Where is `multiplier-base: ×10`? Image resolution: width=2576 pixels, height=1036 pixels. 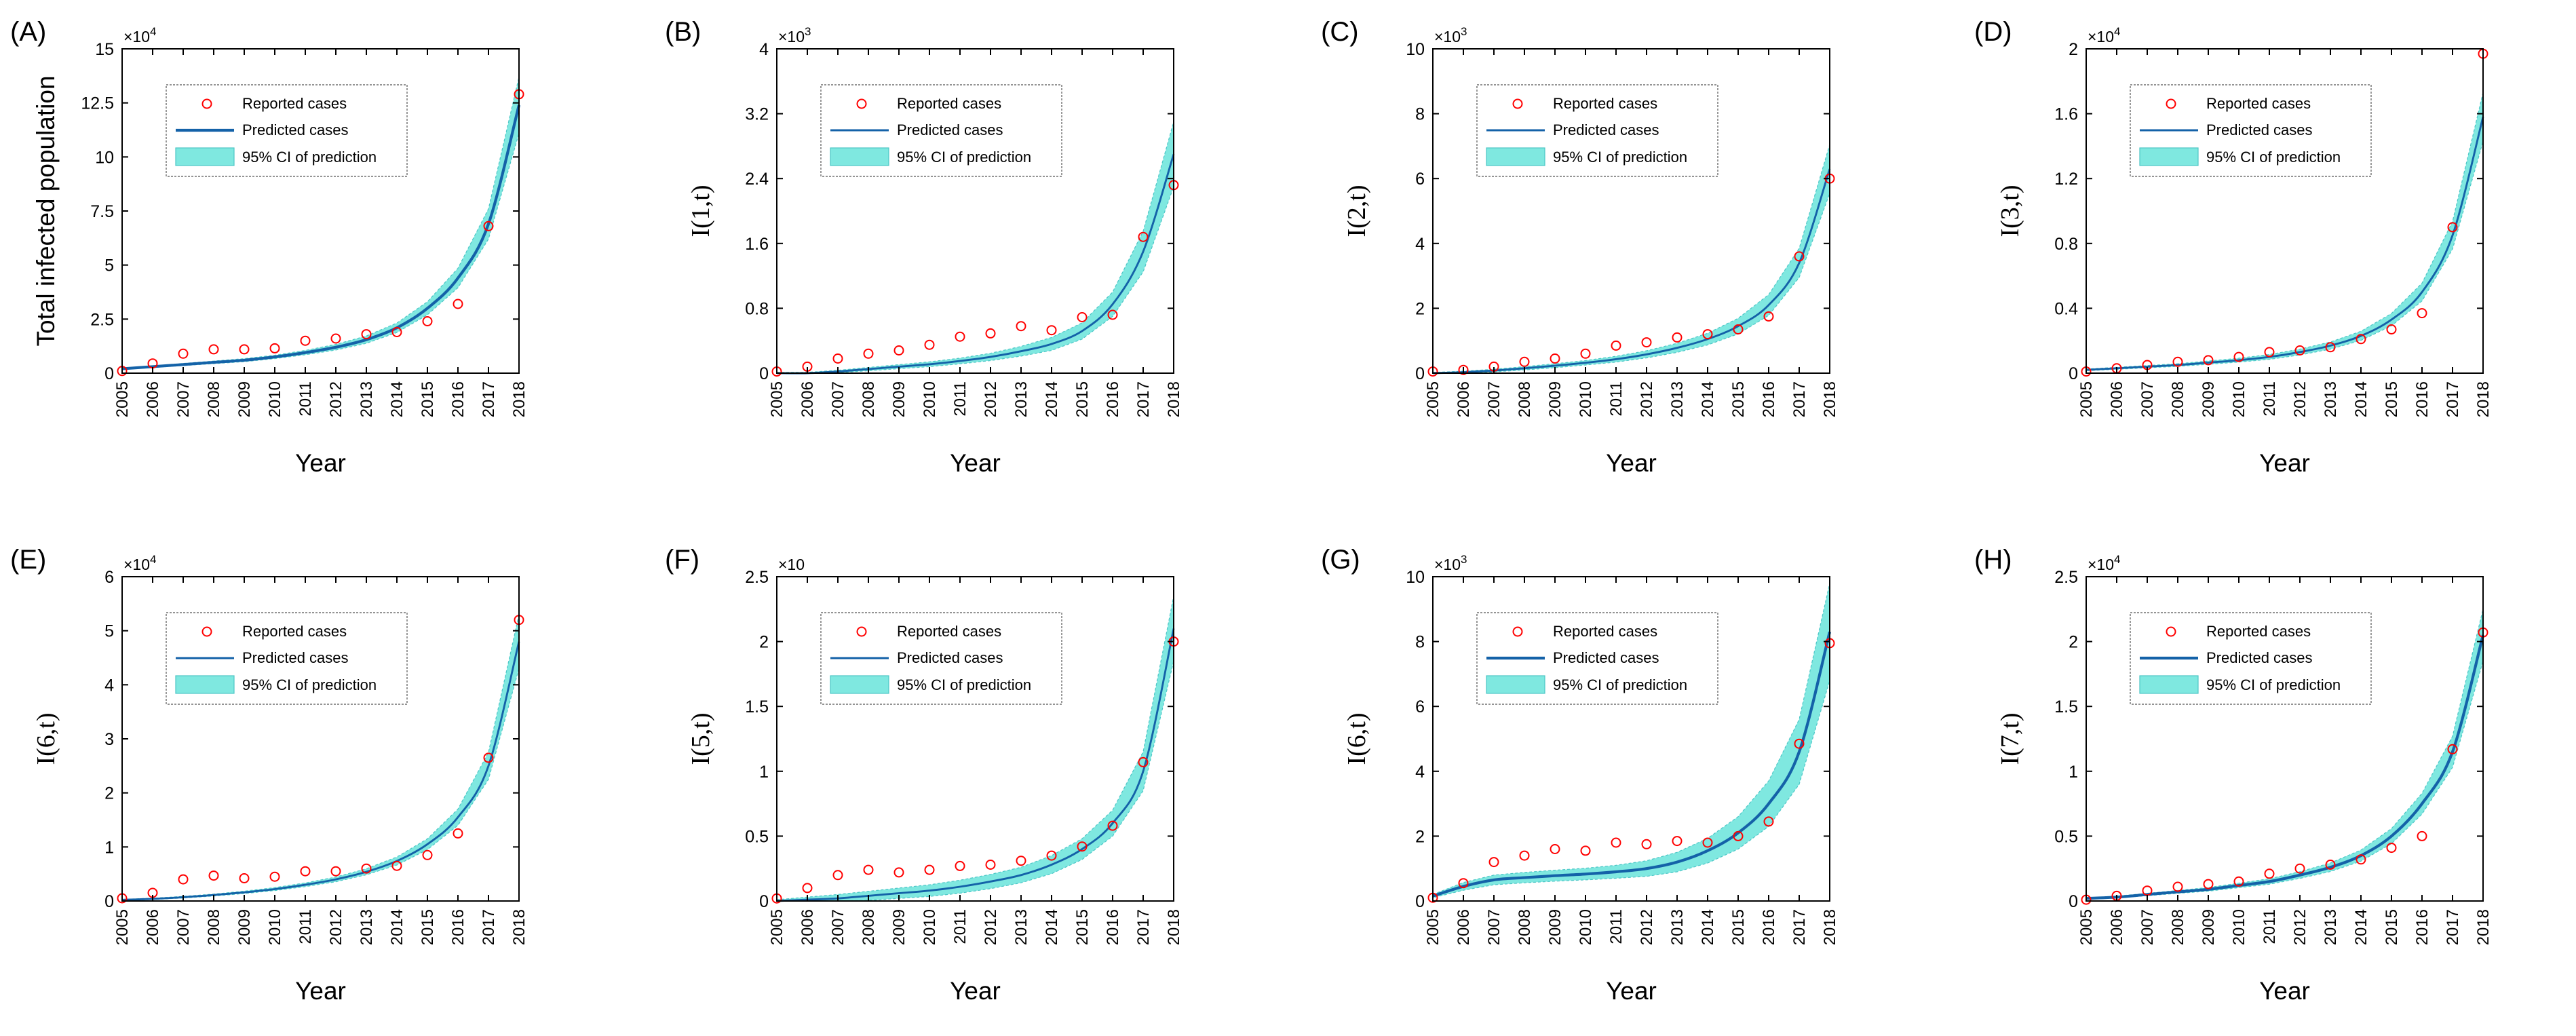 multiplier-base: ×10 is located at coordinates (136, 564).